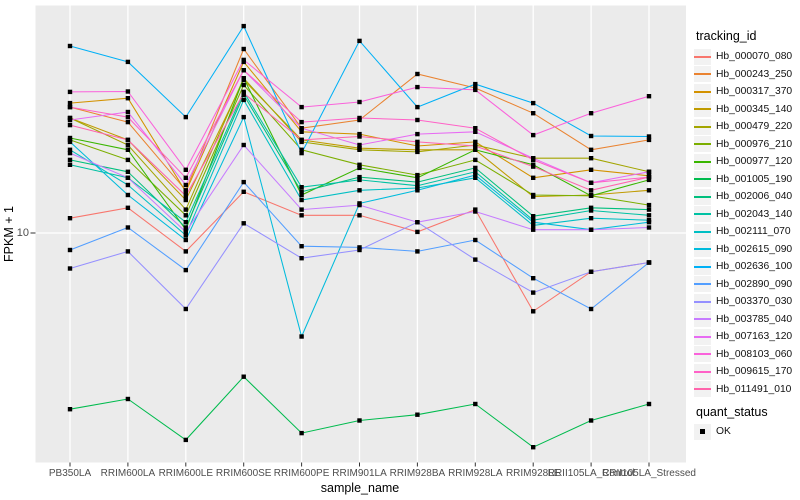 Image resolution: width=800 pixels, height=500 pixels. I want to click on legend-label: Hb_002043_140, so click(754, 214).